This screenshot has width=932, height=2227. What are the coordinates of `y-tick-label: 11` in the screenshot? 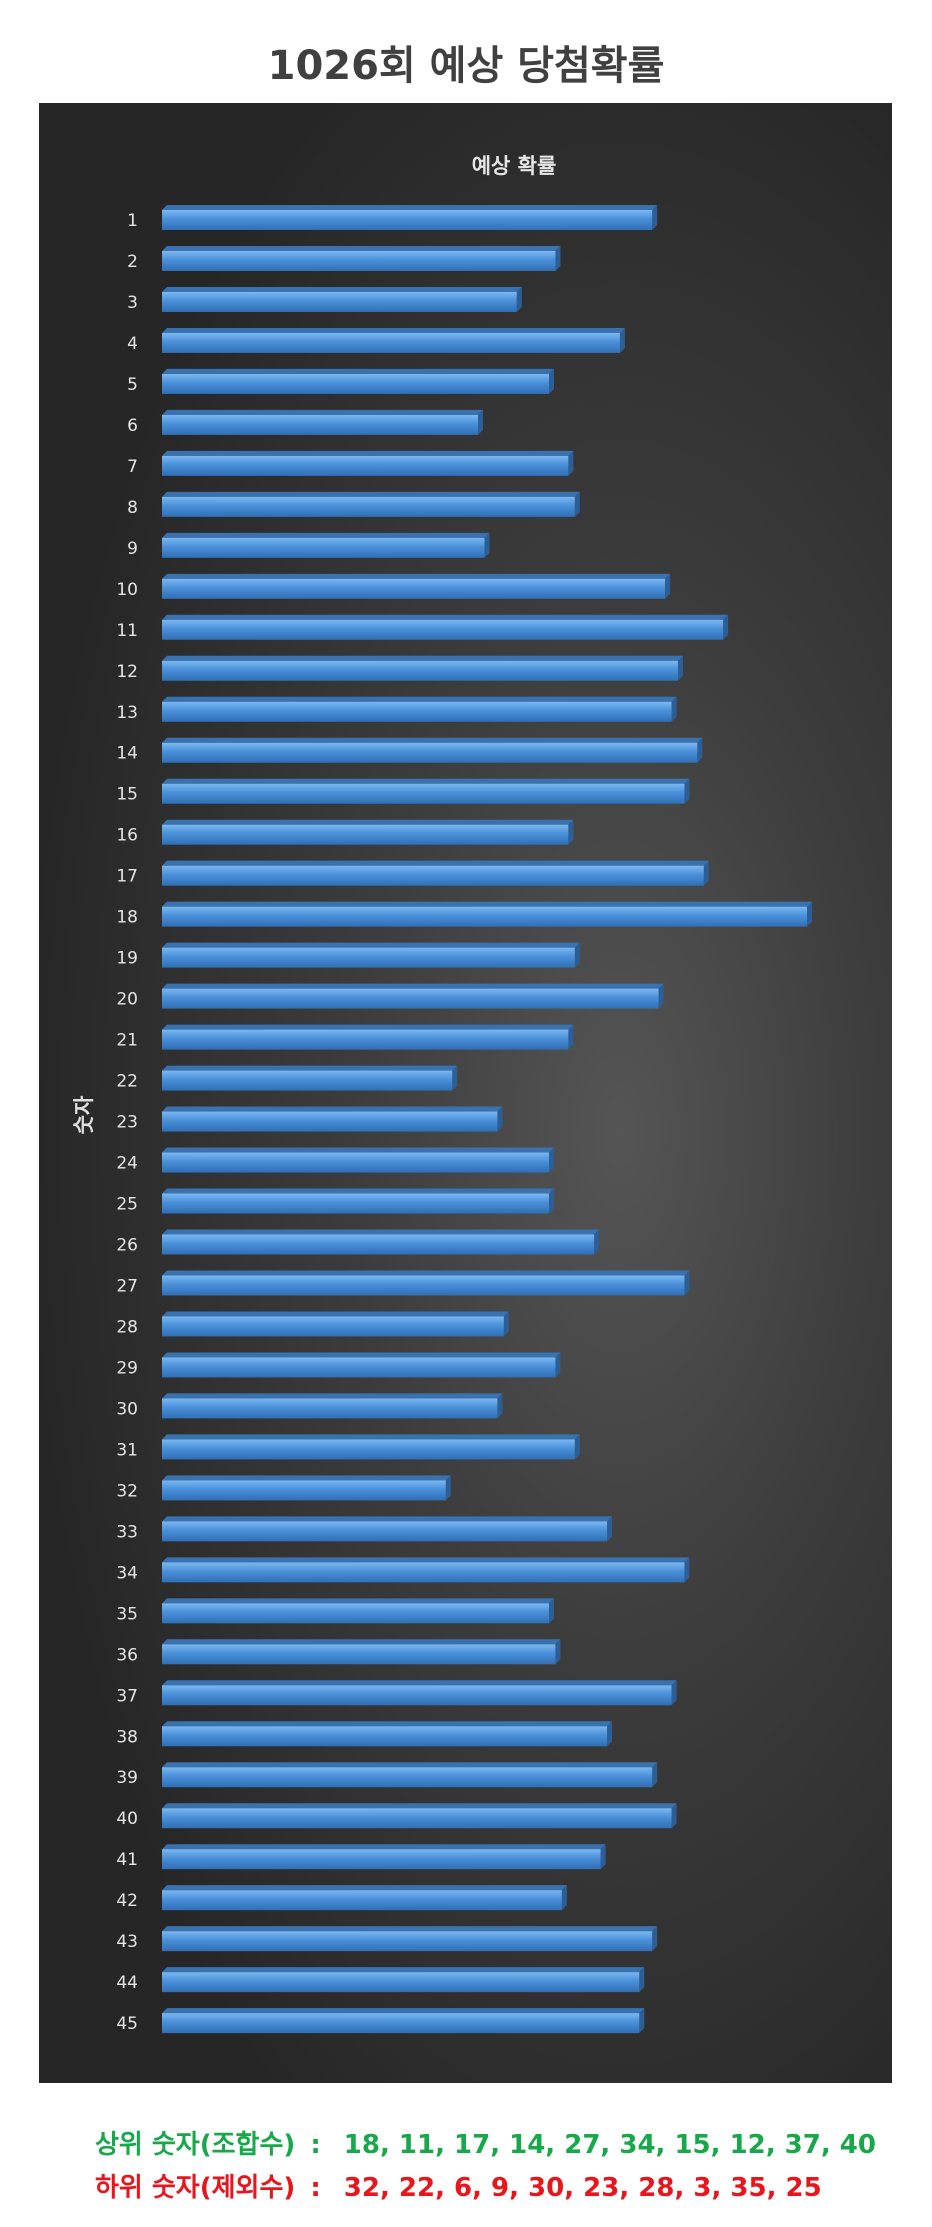 It's located at (127, 631).